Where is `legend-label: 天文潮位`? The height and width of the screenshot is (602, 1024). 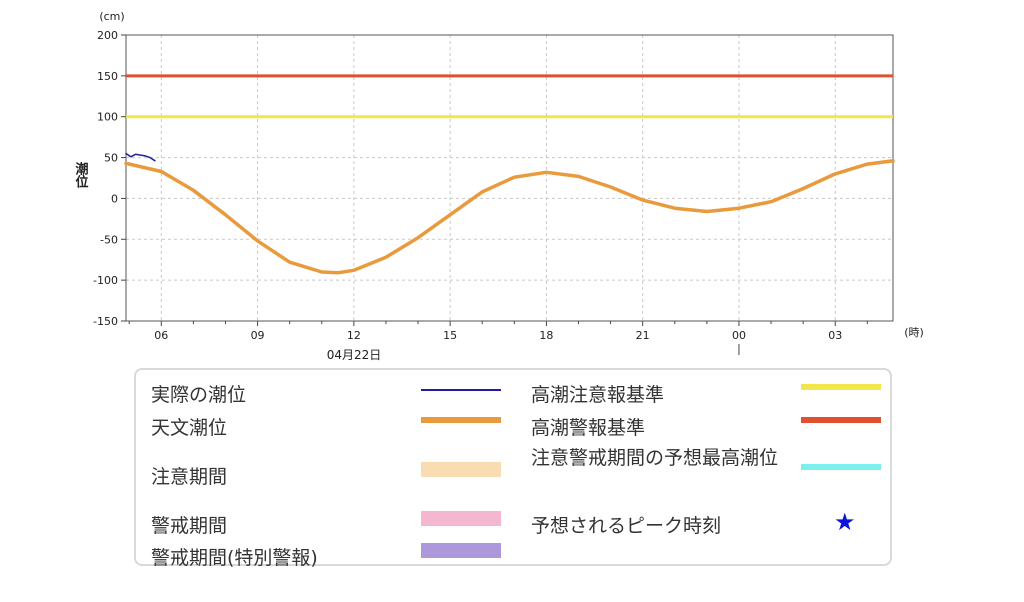
legend-label: 天文潮位 is located at coordinates (189, 428).